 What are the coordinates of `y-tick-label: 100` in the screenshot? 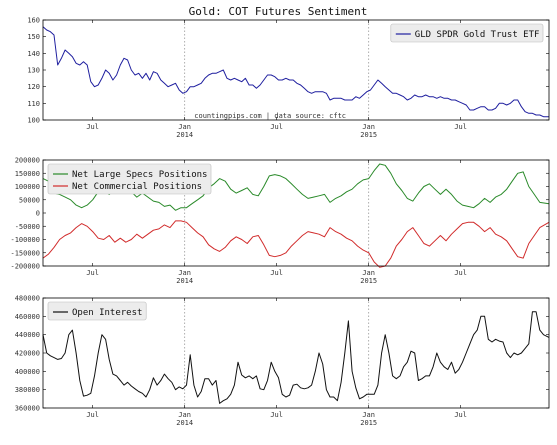 It's located at (33, 121).